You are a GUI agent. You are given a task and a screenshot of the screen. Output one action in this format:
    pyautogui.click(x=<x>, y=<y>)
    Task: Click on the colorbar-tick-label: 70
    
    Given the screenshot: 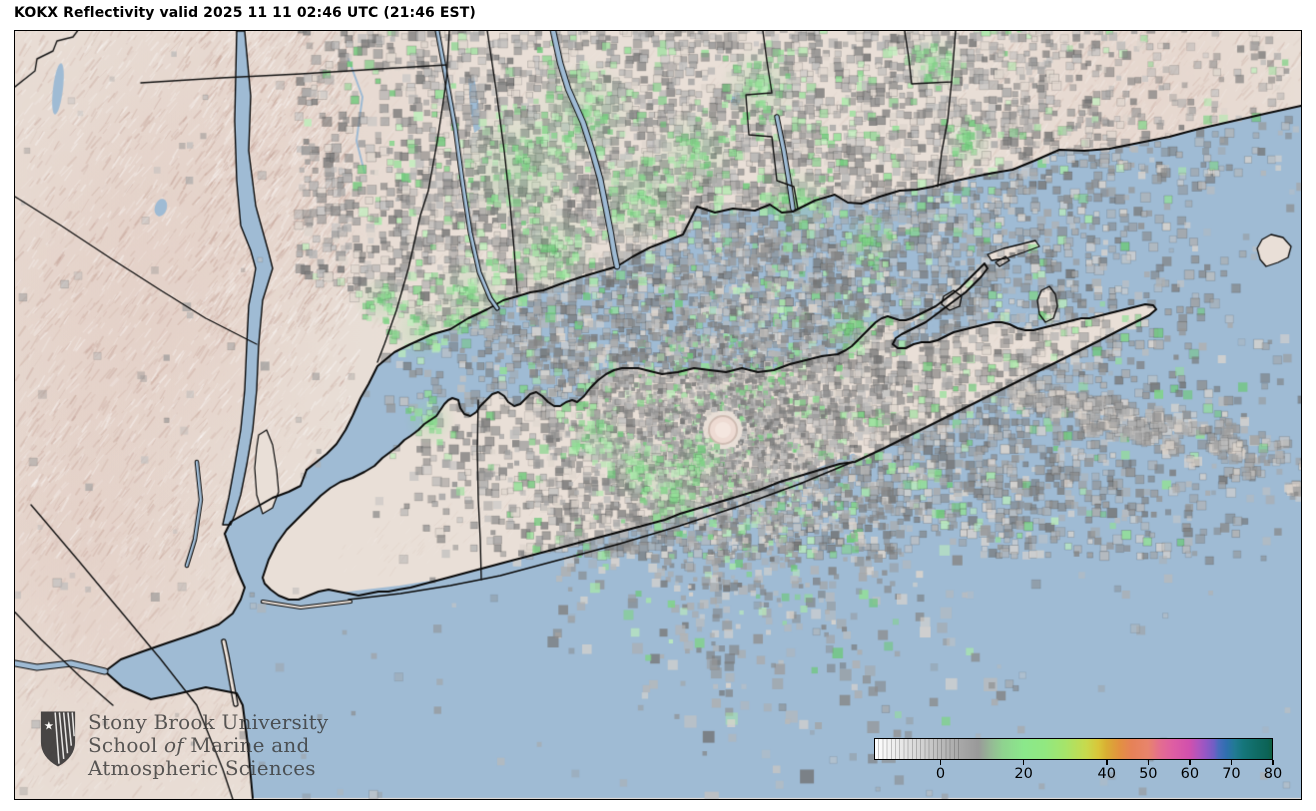 What is the action you would take?
    pyautogui.click(x=1231, y=774)
    